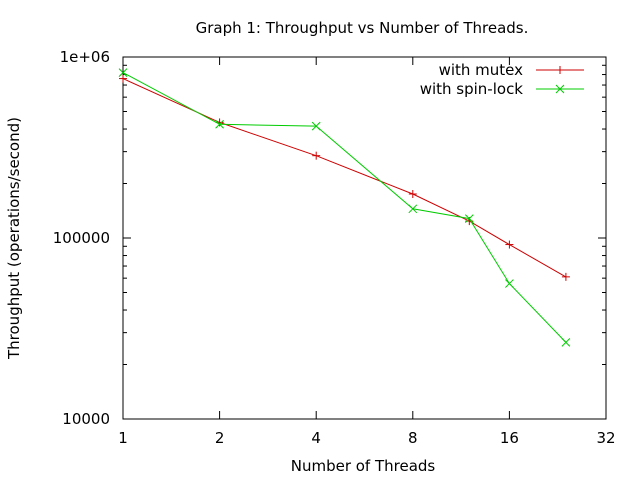  I want to click on x-tick-label: 8, so click(413, 438).